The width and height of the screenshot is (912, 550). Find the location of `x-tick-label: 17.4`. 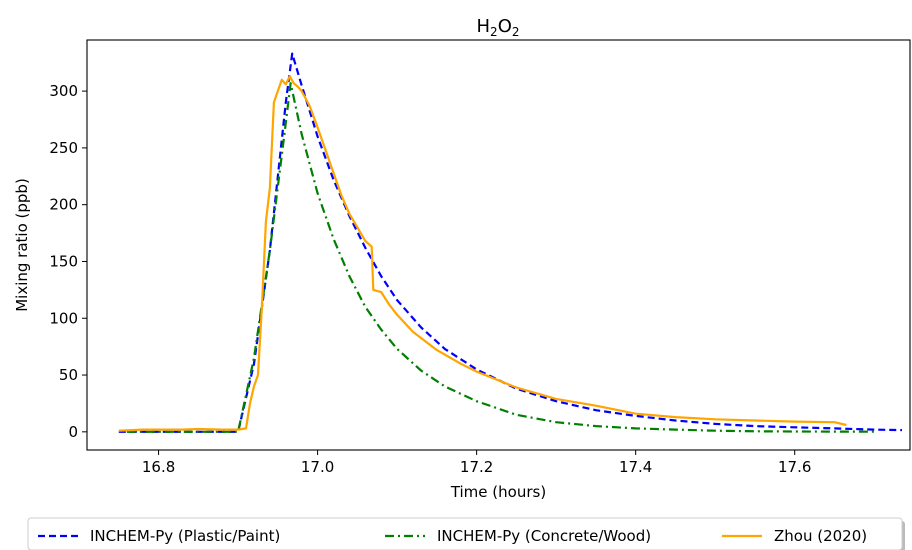

x-tick-label: 17.4 is located at coordinates (635, 467).